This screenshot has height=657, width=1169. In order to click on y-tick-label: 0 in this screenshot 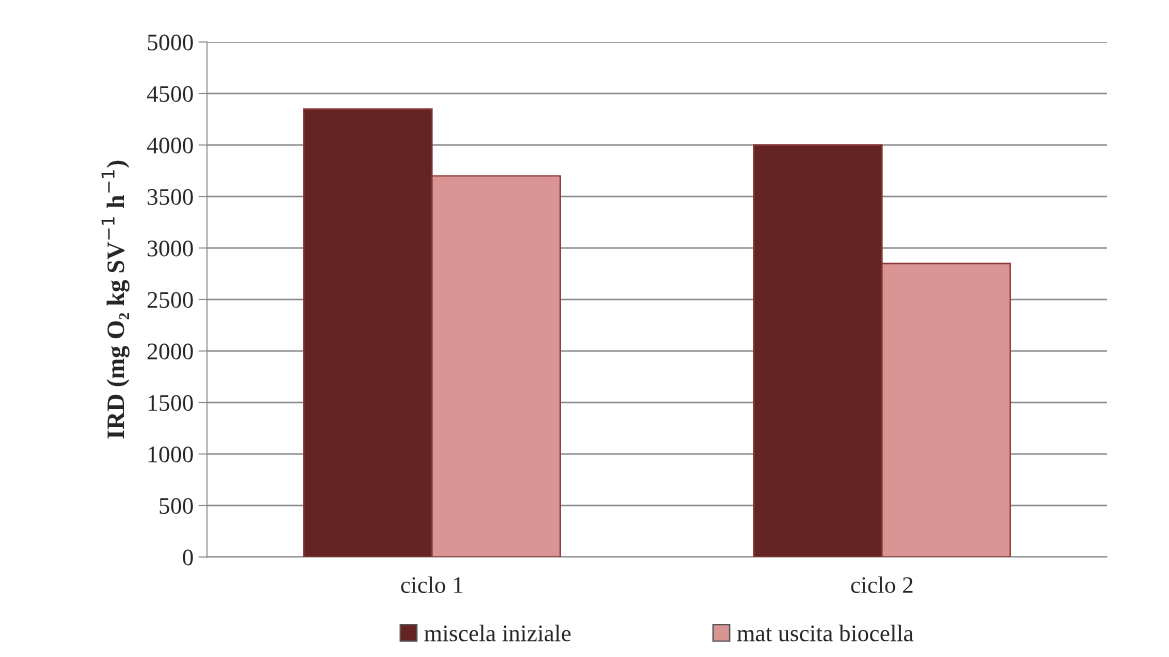, I will do `click(187, 557)`.